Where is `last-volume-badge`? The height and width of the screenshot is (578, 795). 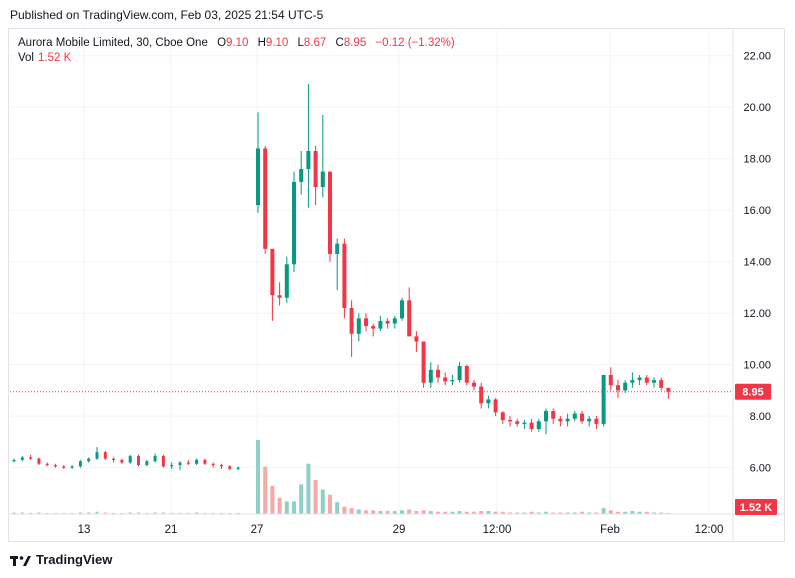 last-volume-badge is located at coordinates (756, 507).